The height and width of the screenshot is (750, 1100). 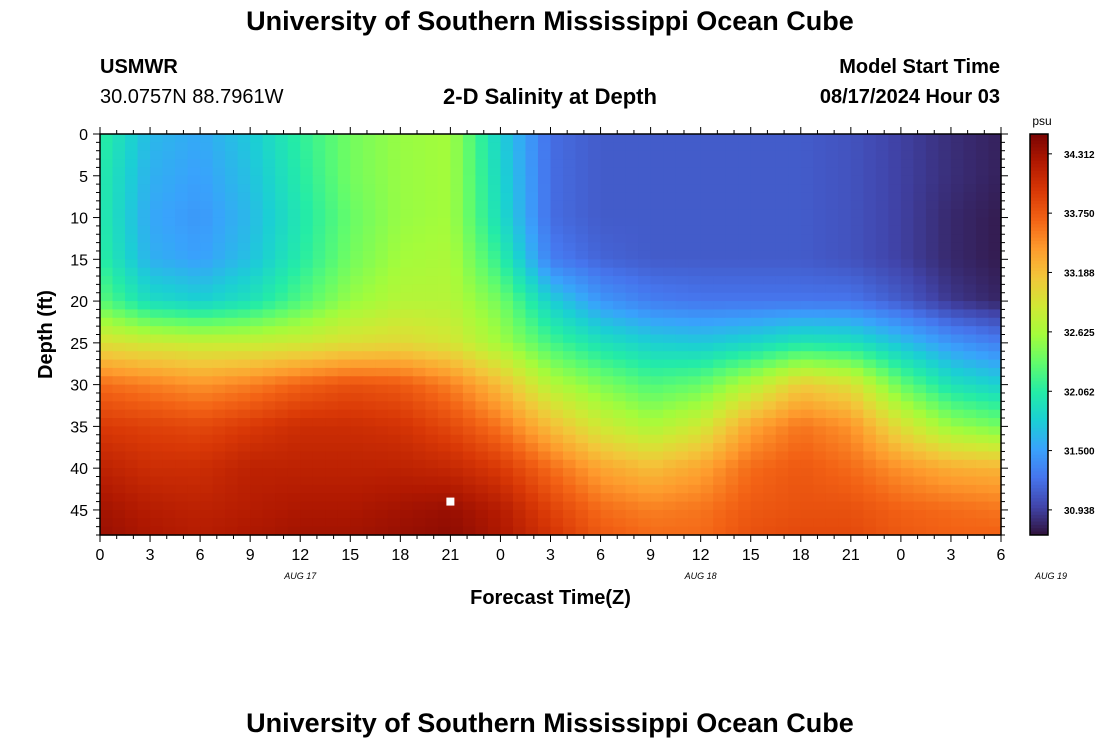 What do you see at coordinates (1050, 576) in the screenshot?
I see `date-label: AUG 19` at bounding box center [1050, 576].